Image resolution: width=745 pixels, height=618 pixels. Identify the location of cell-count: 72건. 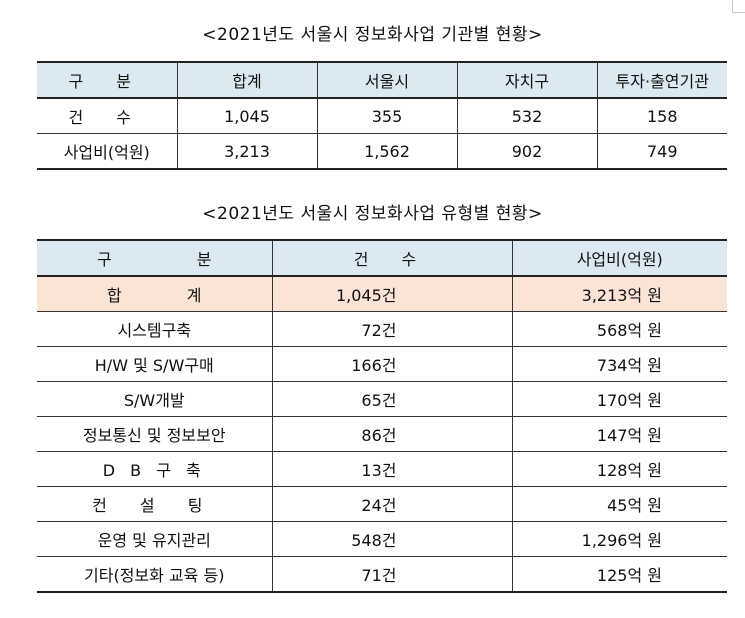
(392, 329).